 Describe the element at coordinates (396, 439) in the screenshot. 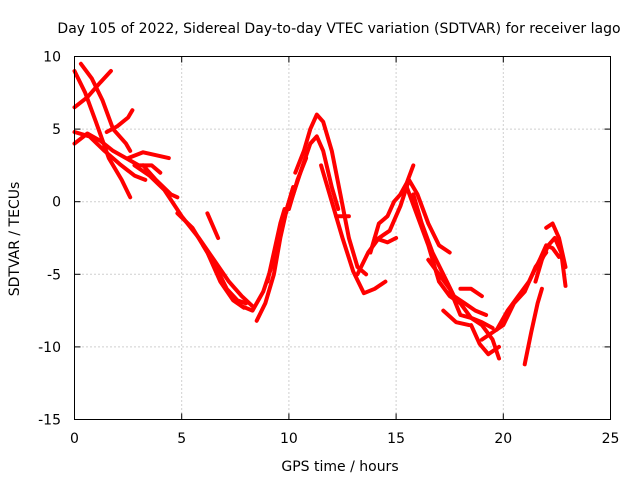

I see `x-tick-label: 15` at that location.